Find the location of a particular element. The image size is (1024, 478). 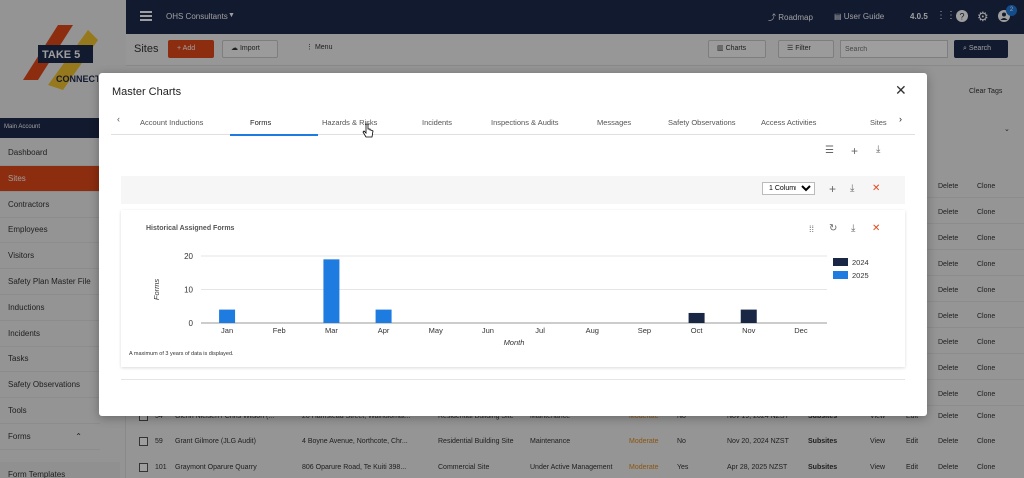

hamburger-menu-icon is located at coordinates (146, 16).